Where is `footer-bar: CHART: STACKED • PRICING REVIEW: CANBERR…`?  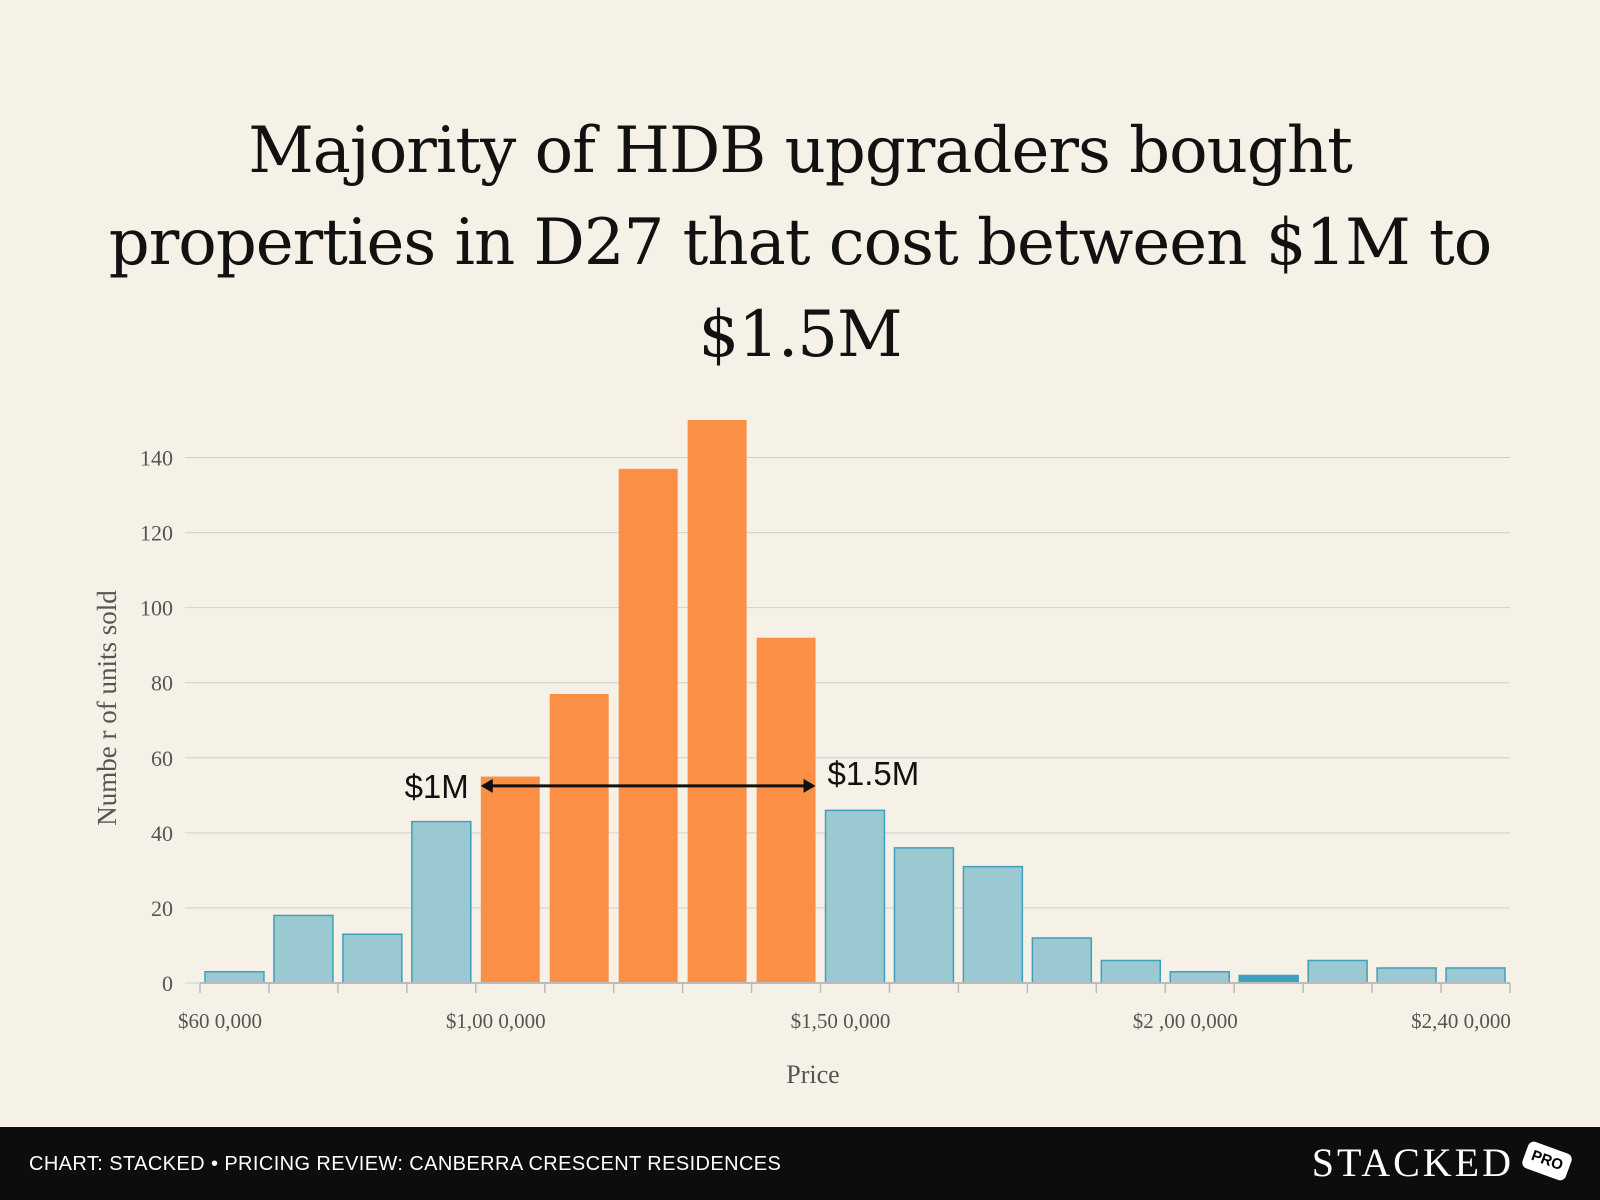 footer-bar: CHART: STACKED • PRICING REVIEW: CANBERR… is located at coordinates (800, 1163).